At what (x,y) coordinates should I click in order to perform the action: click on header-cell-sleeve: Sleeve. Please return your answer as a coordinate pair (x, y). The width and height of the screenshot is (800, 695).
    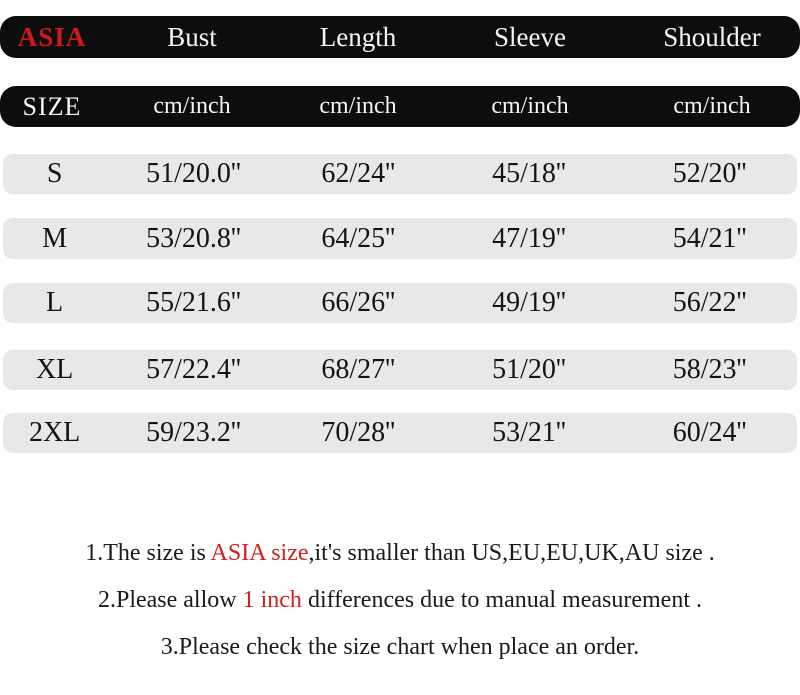
    Looking at the image, I should click on (530, 36).